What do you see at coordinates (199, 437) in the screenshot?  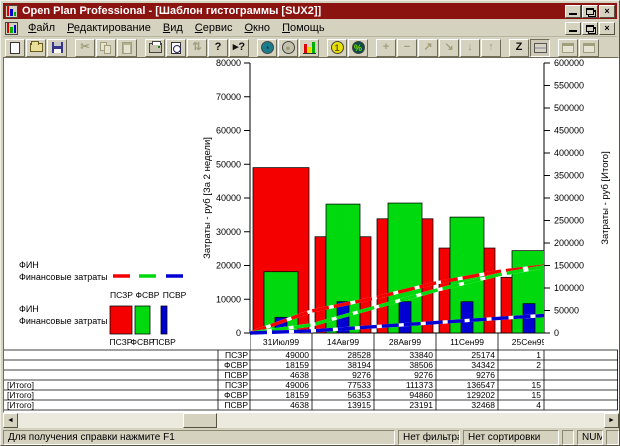 I see `status-message: Для получения справки нажмите F1` at bounding box center [199, 437].